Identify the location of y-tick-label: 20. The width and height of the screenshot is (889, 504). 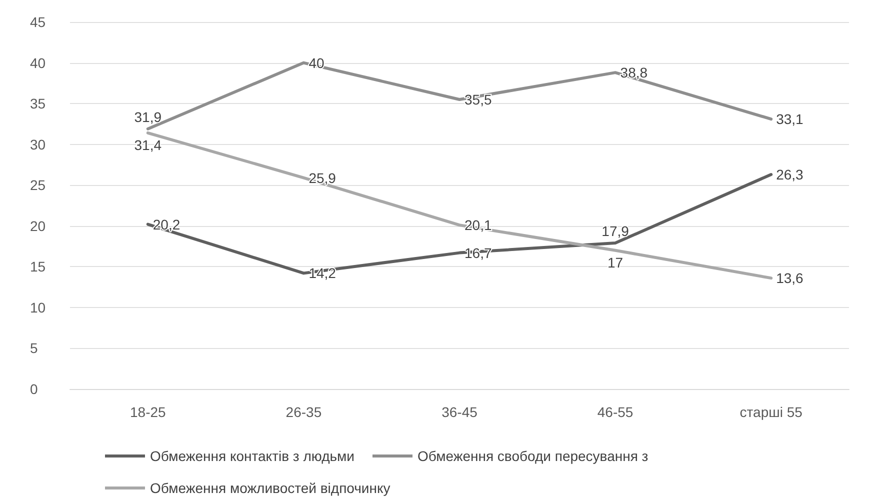
(38, 226).